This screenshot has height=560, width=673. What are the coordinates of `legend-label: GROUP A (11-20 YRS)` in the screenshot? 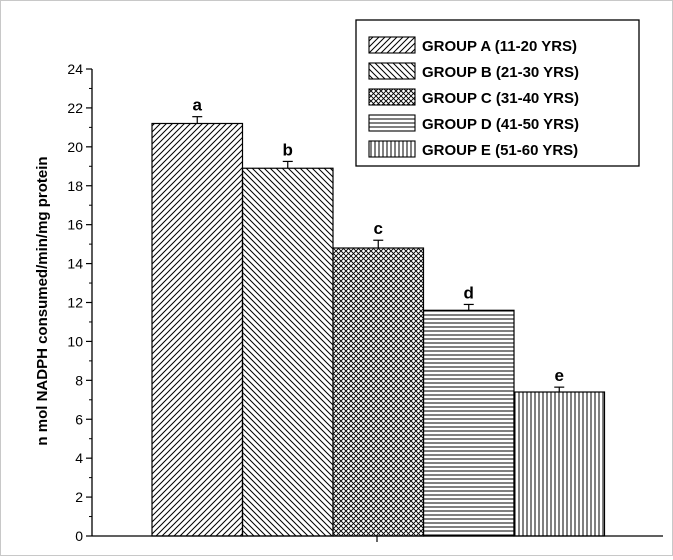 It's located at (499, 46).